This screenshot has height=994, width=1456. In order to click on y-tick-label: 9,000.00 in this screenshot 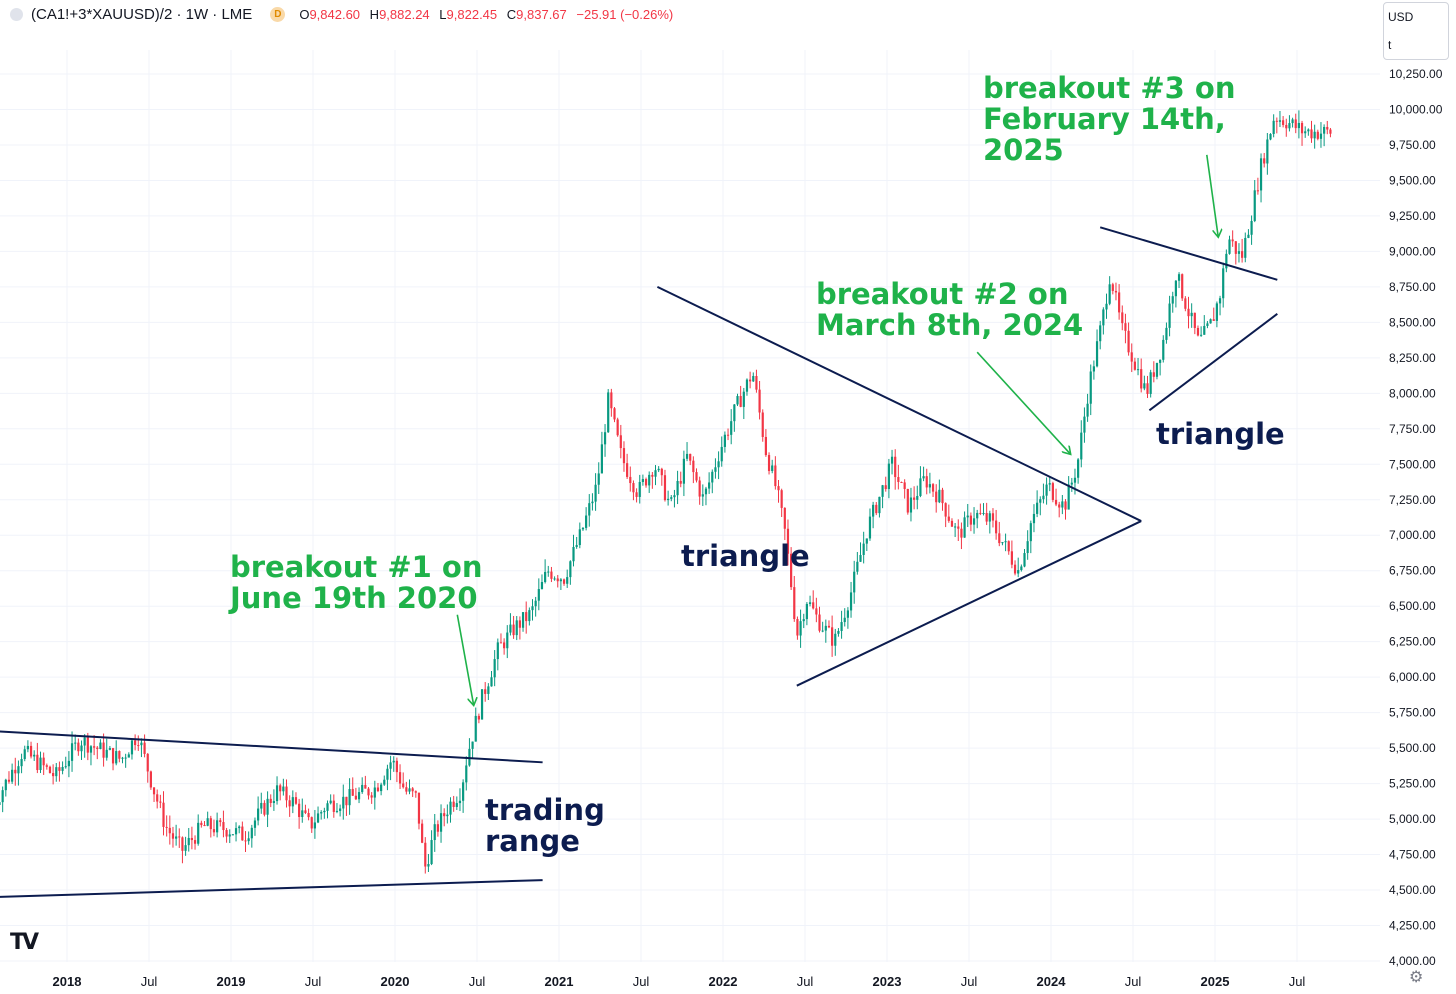, I will do `click(1412, 251)`.